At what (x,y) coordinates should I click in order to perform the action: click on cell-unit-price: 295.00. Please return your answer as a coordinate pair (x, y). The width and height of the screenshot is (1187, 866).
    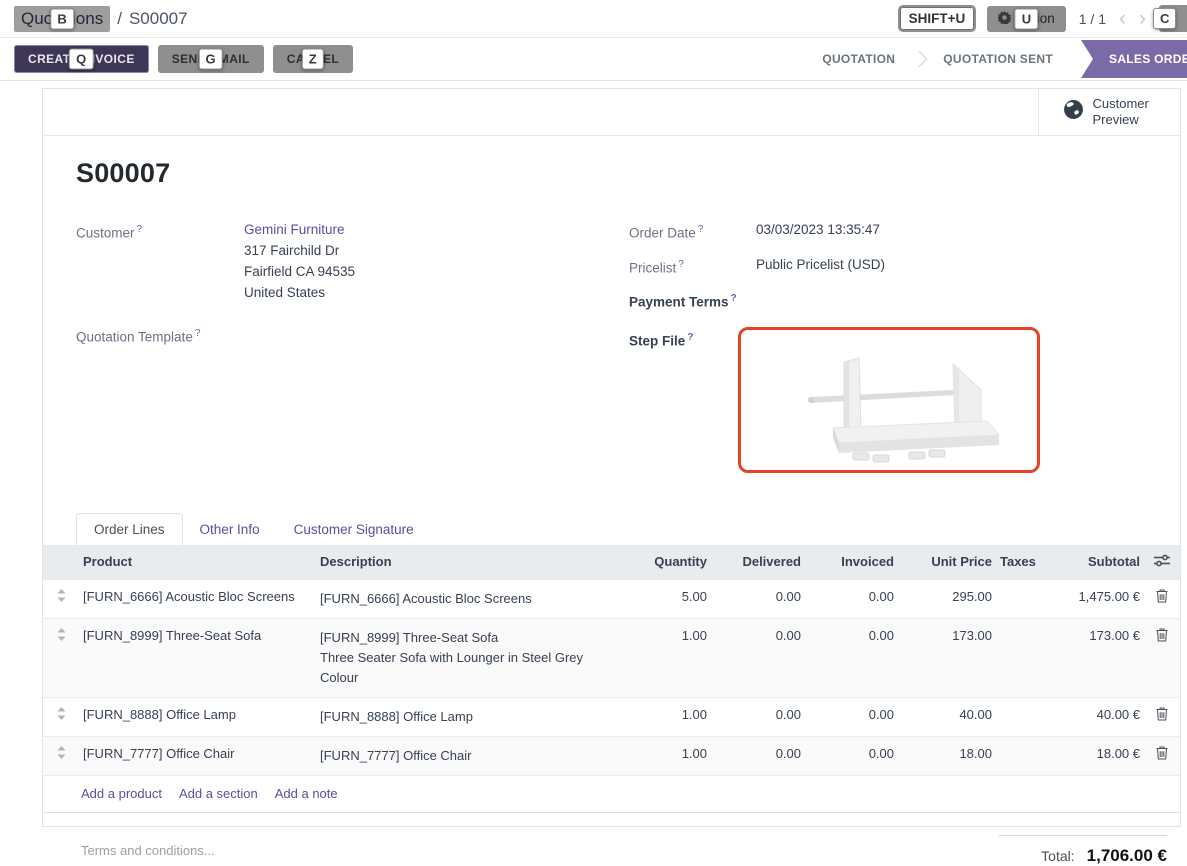
    Looking at the image, I should click on (947, 598).